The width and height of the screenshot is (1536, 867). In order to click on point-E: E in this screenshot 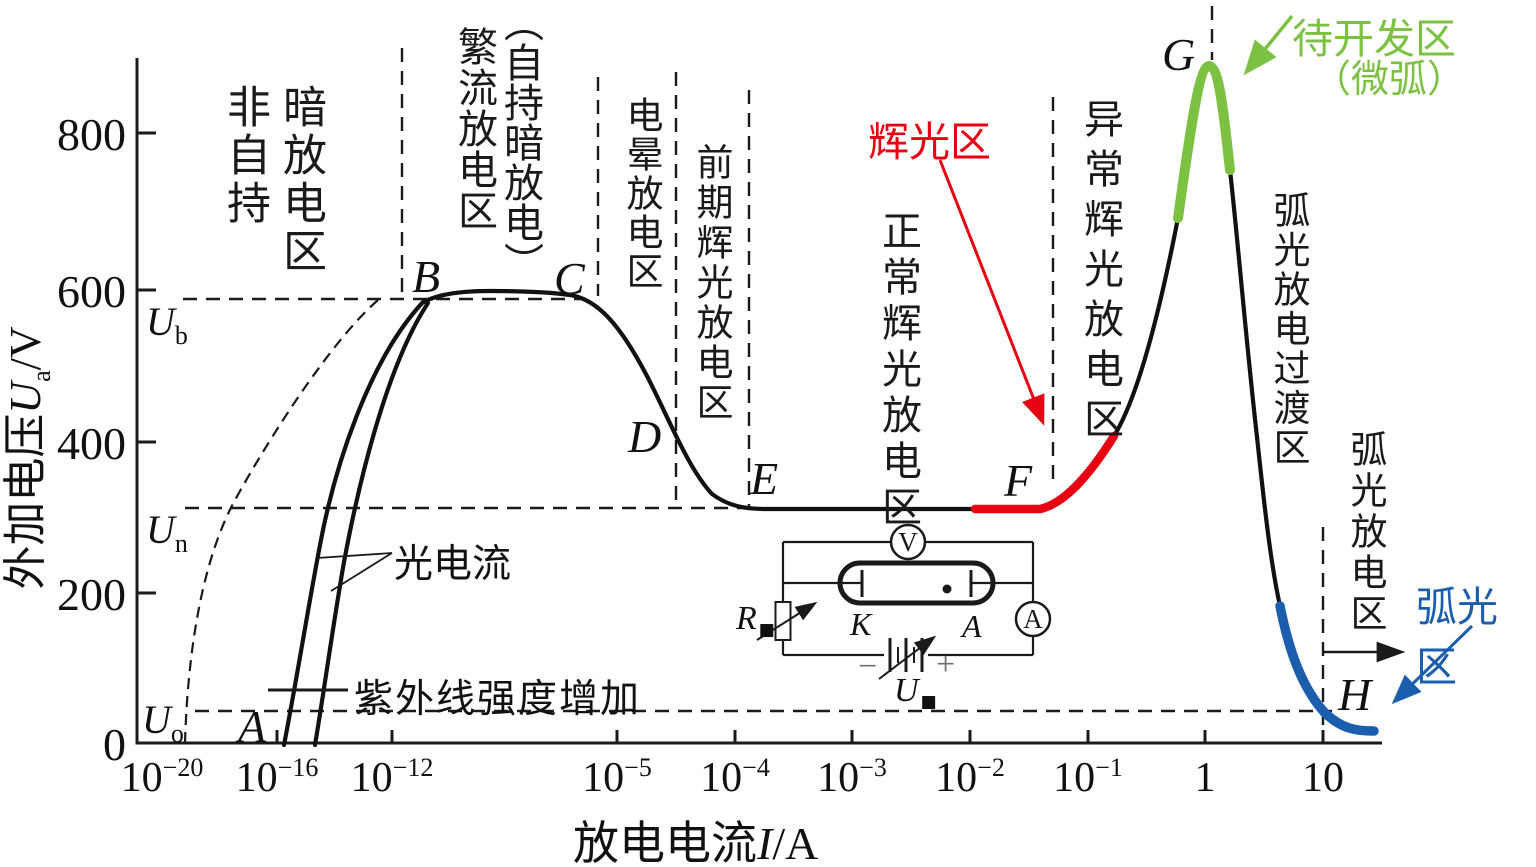, I will do `click(764, 478)`.